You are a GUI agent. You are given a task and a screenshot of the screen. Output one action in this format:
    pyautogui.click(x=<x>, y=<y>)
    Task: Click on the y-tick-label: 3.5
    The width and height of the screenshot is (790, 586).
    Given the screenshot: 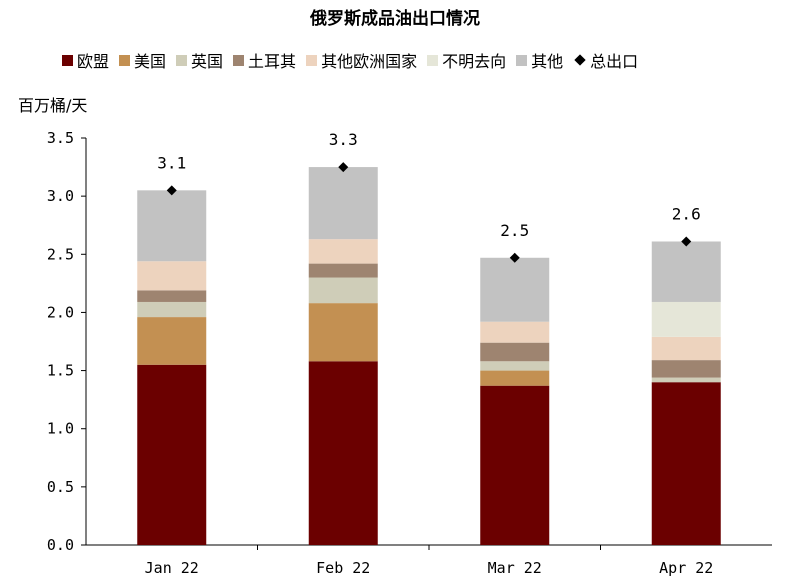 What is the action you would take?
    pyautogui.click(x=60, y=138)
    